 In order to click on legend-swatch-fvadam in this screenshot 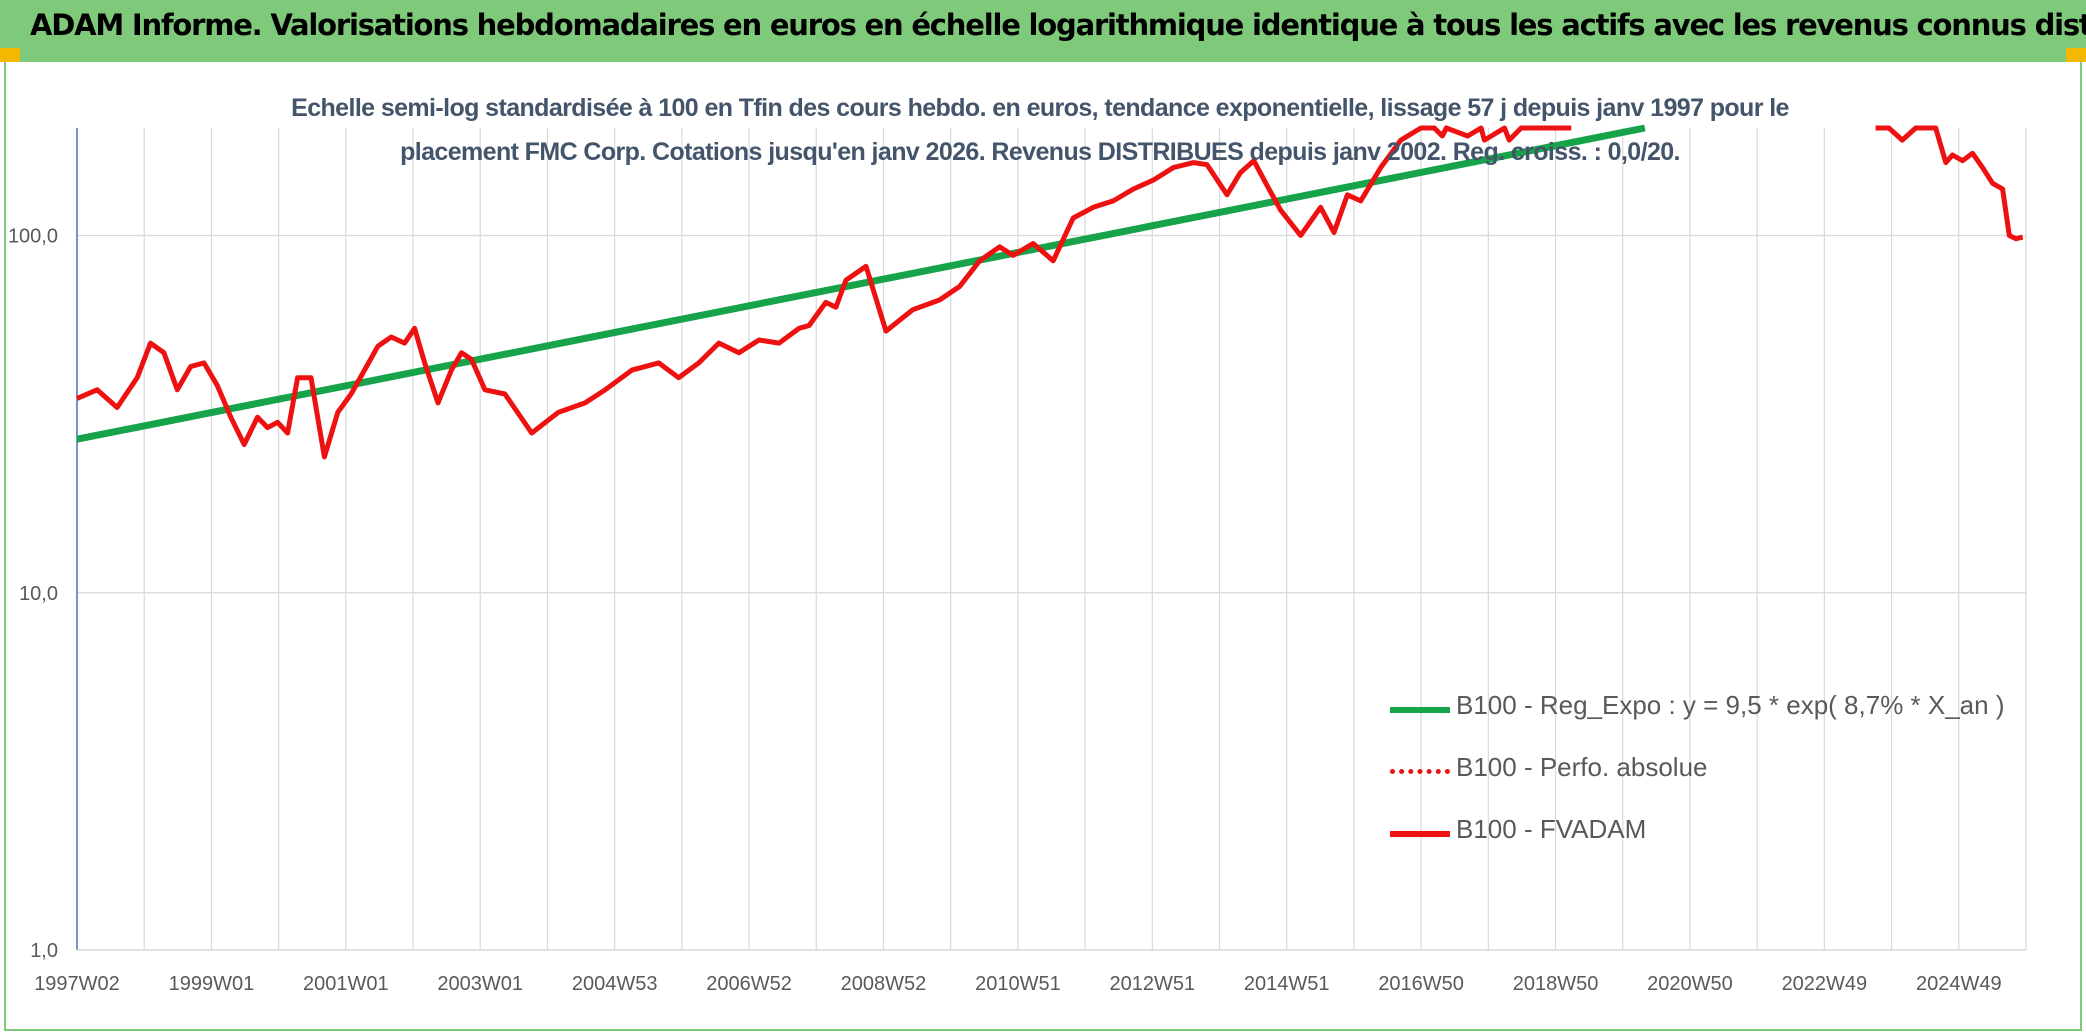, I will do `click(1420, 834)`.